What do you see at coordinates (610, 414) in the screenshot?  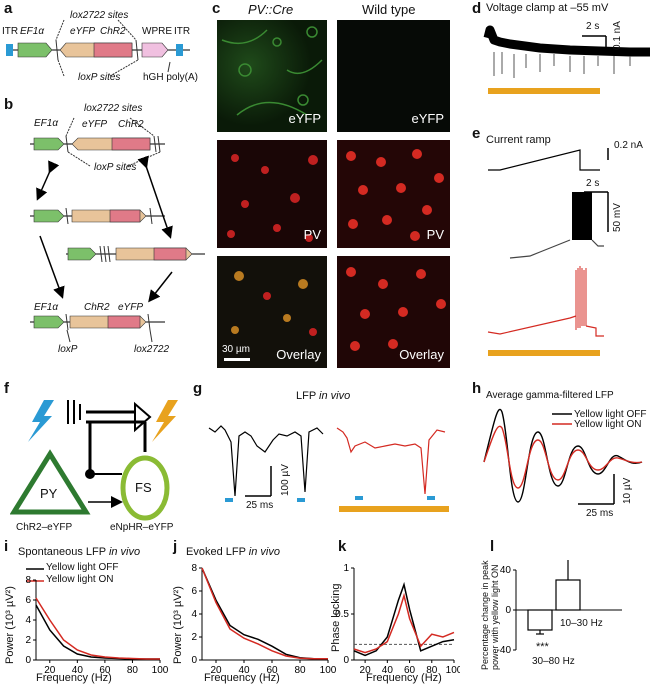 I see `h-legend-off: Yellow light OFF` at bounding box center [610, 414].